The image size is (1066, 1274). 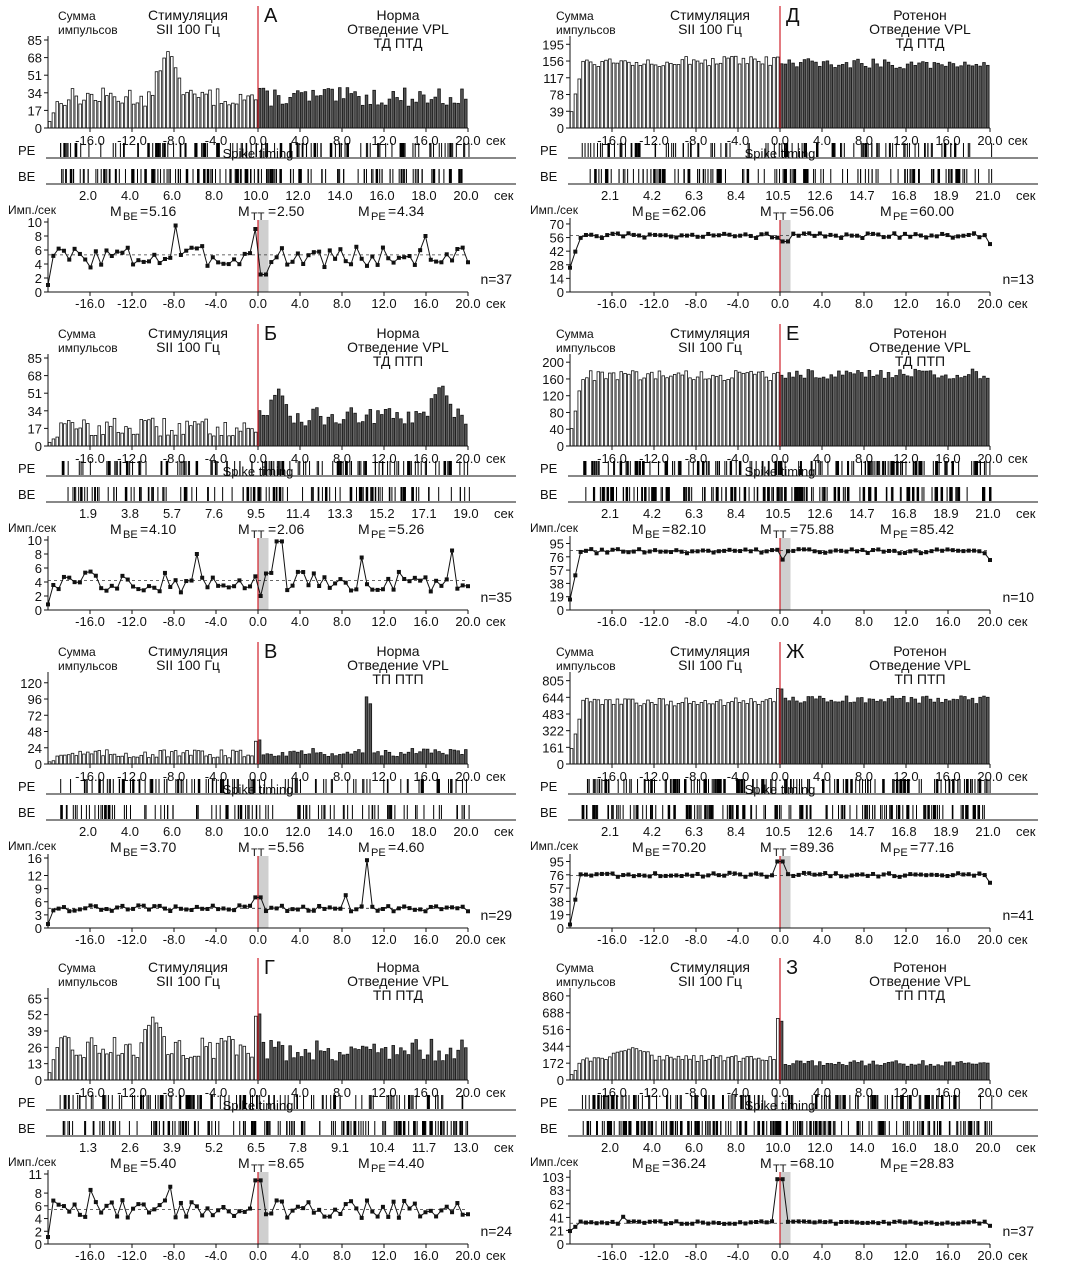 I want to click on hist-x-tick-label: 0.0, so click(x=258, y=140).